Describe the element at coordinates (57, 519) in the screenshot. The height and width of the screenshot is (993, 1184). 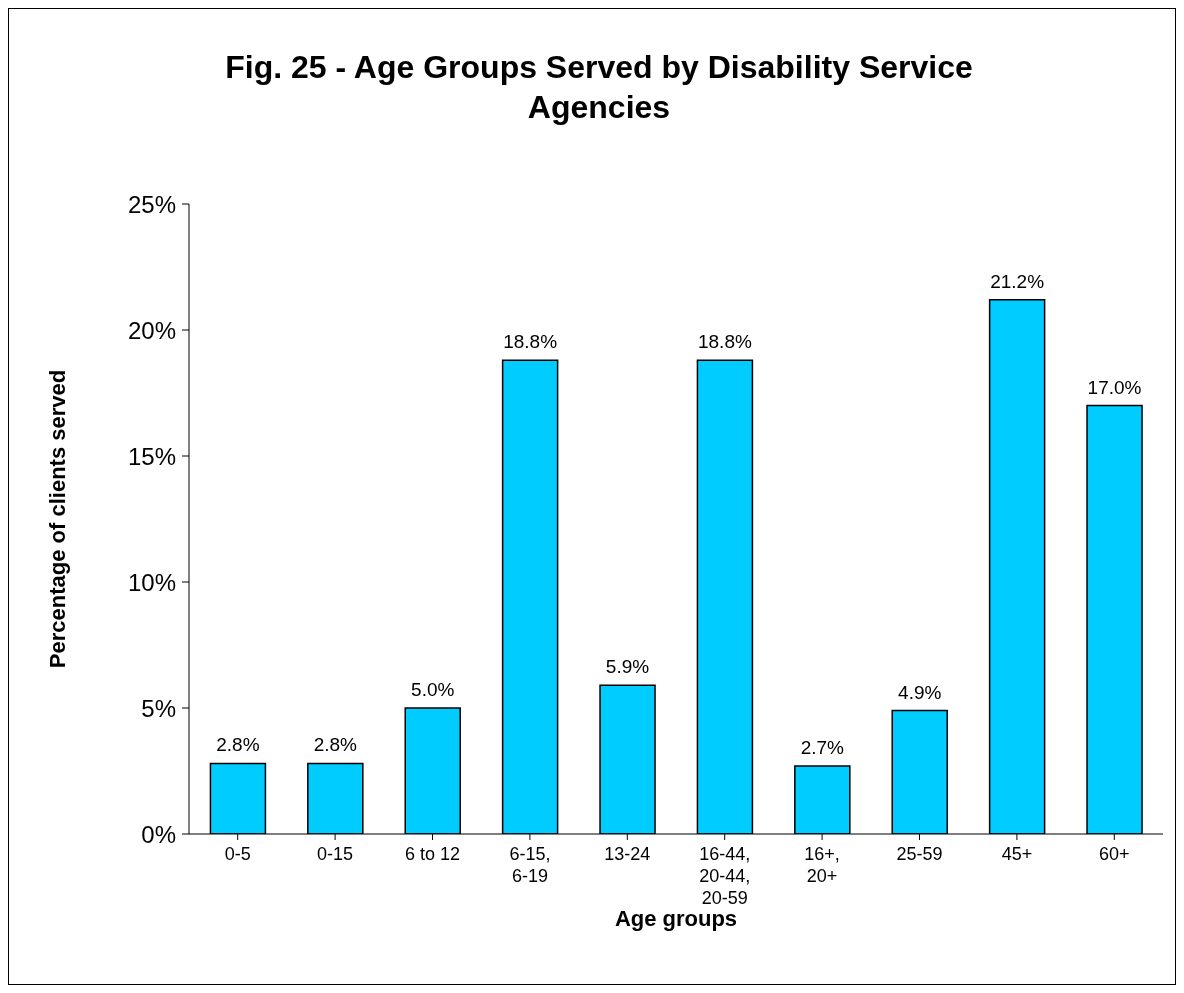
I see `y-axis-title: Percentage of clients served` at that location.